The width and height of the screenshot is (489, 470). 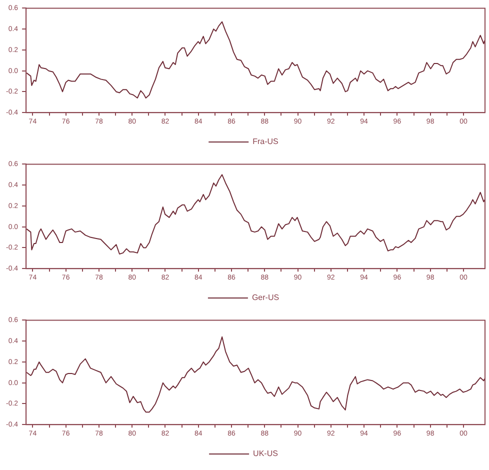 I want to click on legend-label: UK-US, so click(x=265, y=453).